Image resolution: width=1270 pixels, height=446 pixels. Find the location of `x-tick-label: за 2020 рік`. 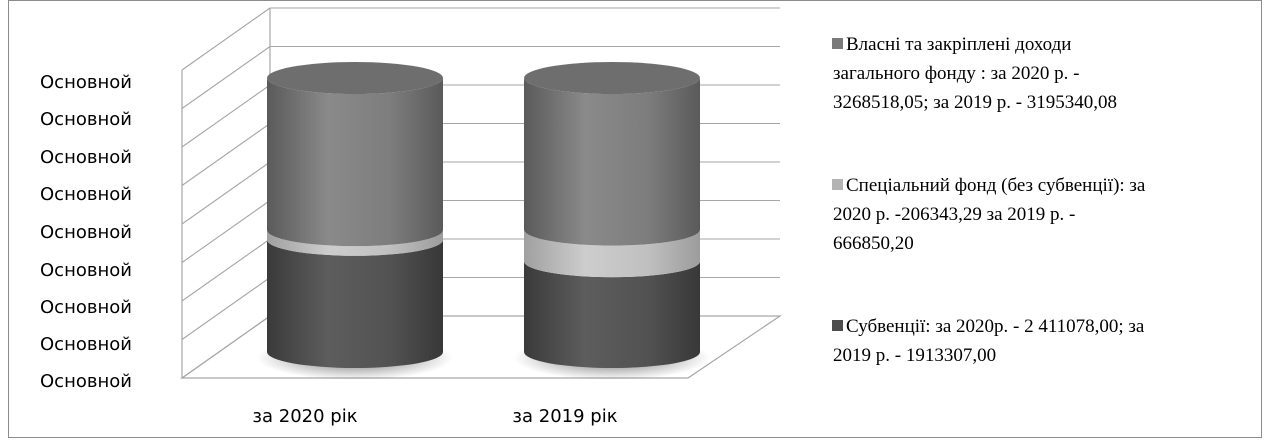

x-tick-label: за 2020 рік is located at coordinates (304, 416).